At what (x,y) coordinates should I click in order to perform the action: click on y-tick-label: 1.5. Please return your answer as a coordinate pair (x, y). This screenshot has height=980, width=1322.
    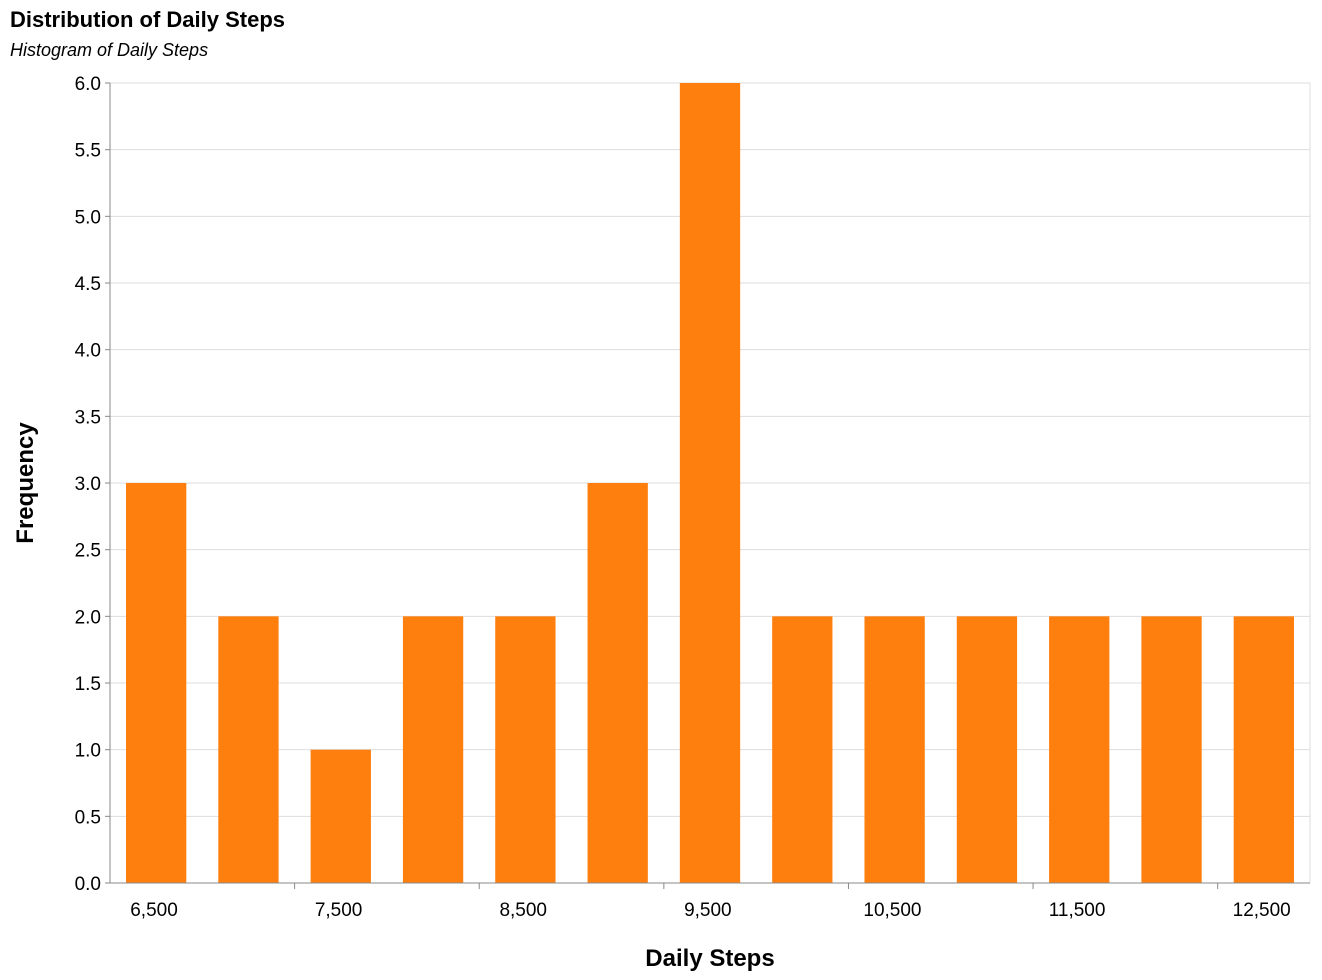
    Looking at the image, I should click on (88, 684).